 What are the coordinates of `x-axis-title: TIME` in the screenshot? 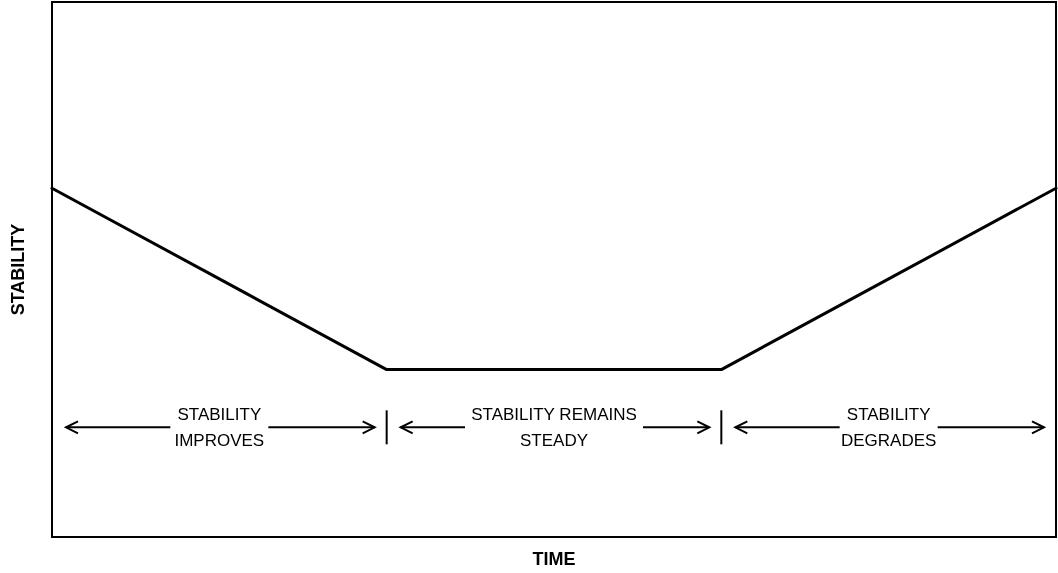 It's located at (554, 559).